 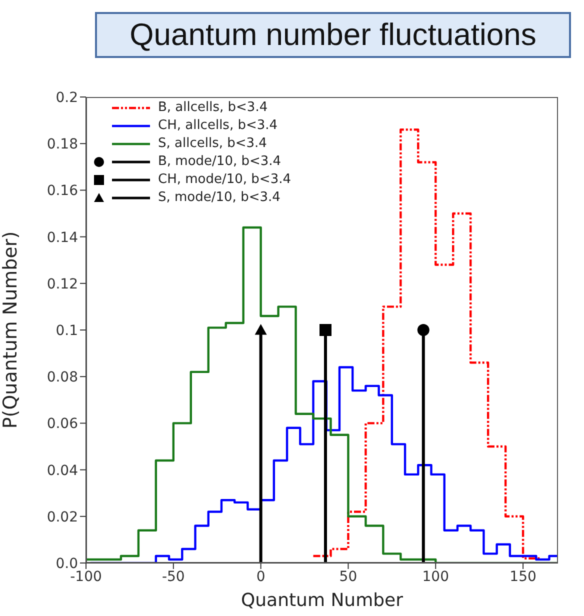 I want to click on y-axis-title: P(Quantum Number), so click(x=11, y=330).